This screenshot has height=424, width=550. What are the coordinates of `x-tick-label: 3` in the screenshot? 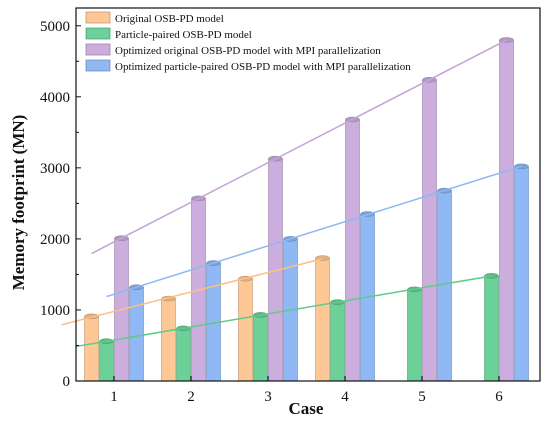 It's located at (268, 397).